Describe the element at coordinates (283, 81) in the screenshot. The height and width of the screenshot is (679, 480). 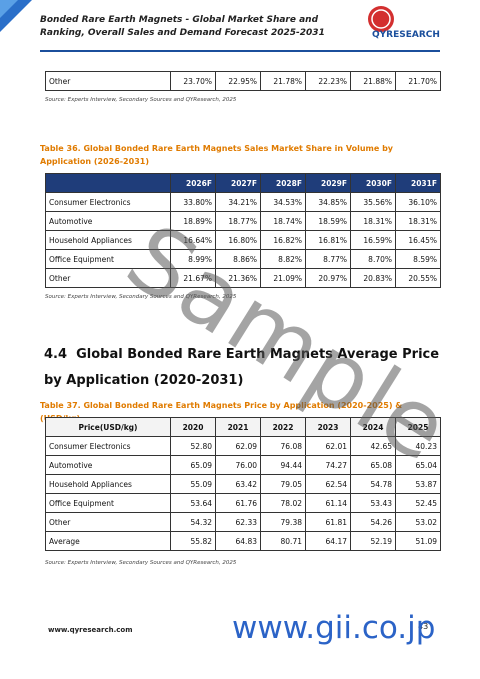
I see `table-cell: 21.78%` at that location.